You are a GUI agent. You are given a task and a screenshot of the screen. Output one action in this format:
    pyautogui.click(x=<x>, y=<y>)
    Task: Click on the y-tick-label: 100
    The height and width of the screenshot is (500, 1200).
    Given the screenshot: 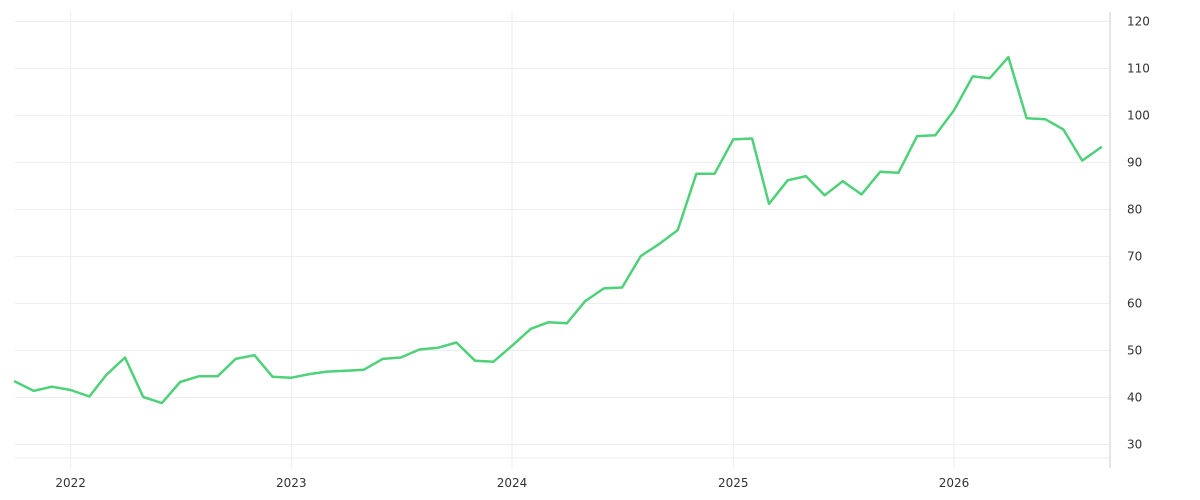 What is the action you would take?
    pyautogui.click(x=1138, y=115)
    